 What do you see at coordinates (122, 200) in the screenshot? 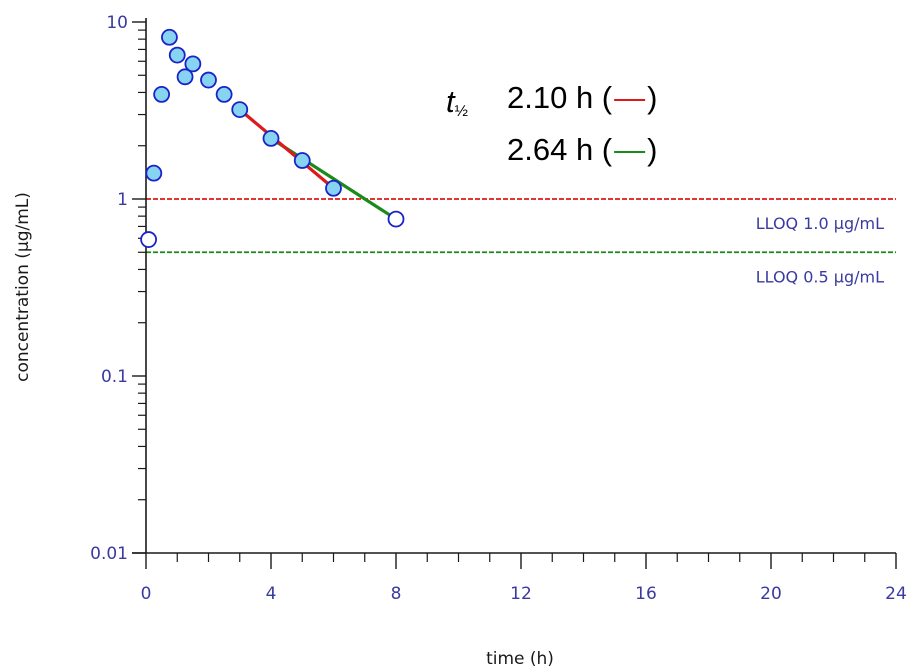
I see `y-tick-label: 1` at bounding box center [122, 200].